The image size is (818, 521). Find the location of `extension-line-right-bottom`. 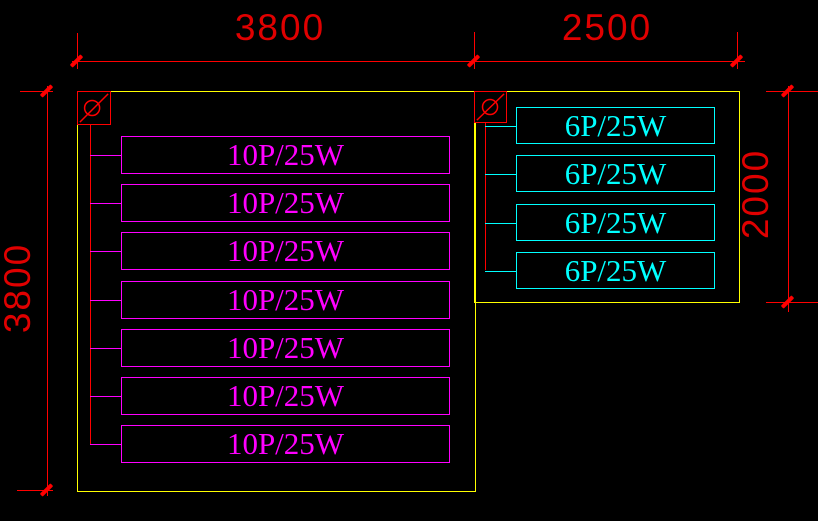

extension-line-right-bottom is located at coordinates (792, 302).